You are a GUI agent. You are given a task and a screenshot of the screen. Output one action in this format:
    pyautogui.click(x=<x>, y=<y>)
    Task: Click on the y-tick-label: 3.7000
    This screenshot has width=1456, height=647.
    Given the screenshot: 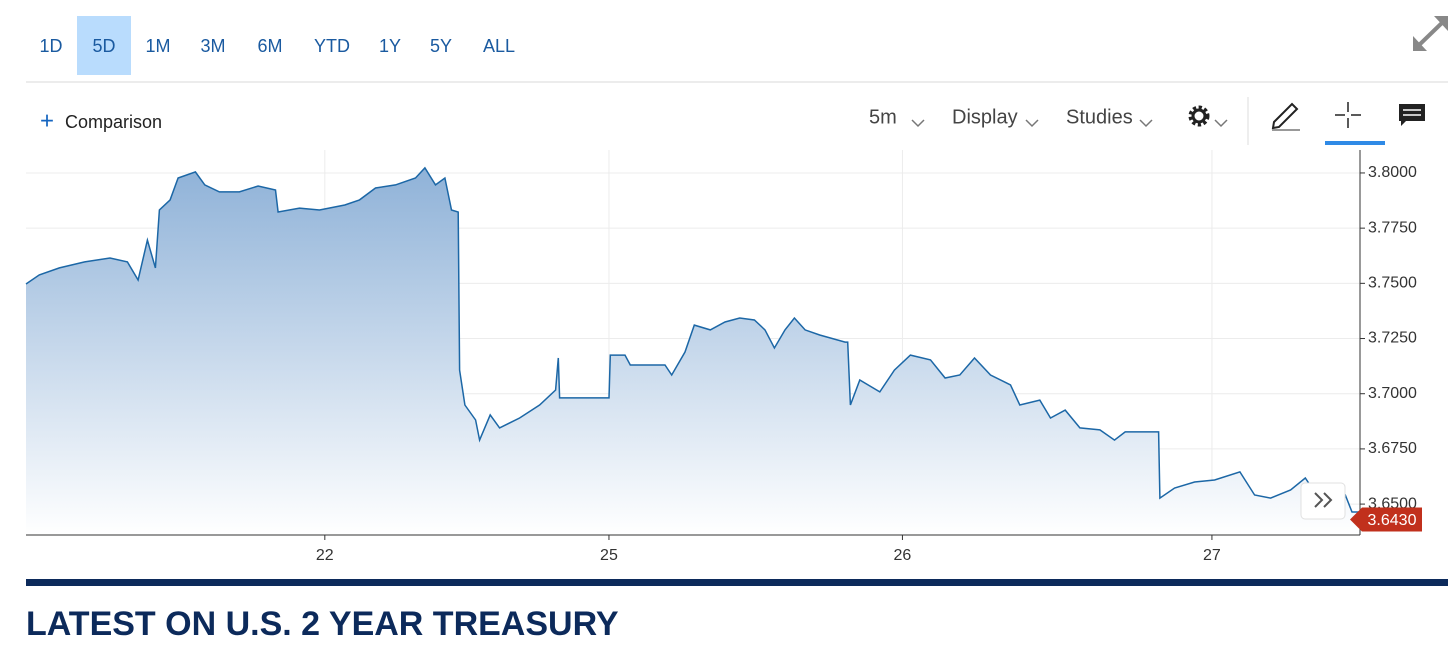 What is the action you would take?
    pyautogui.click(x=1392, y=393)
    